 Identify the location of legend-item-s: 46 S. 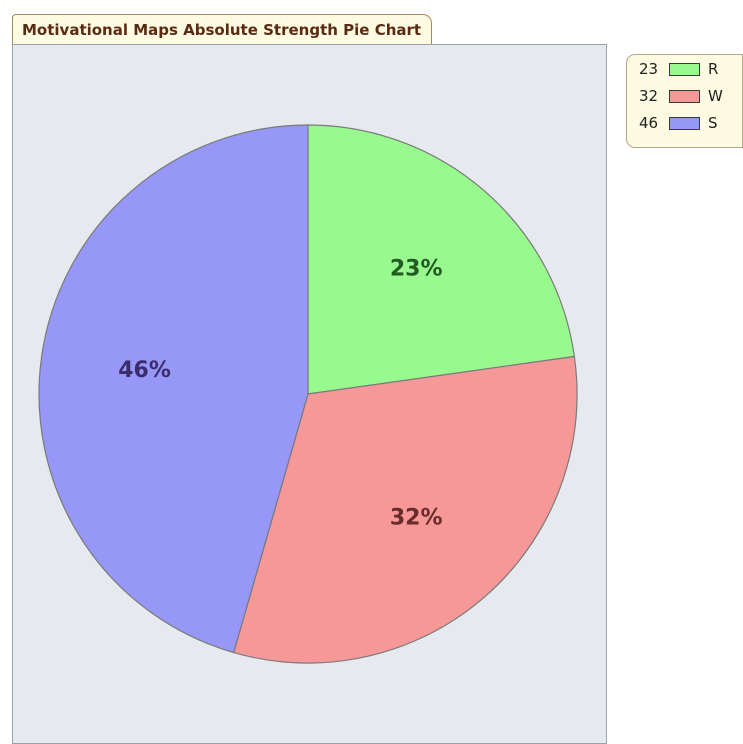
(683, 123).